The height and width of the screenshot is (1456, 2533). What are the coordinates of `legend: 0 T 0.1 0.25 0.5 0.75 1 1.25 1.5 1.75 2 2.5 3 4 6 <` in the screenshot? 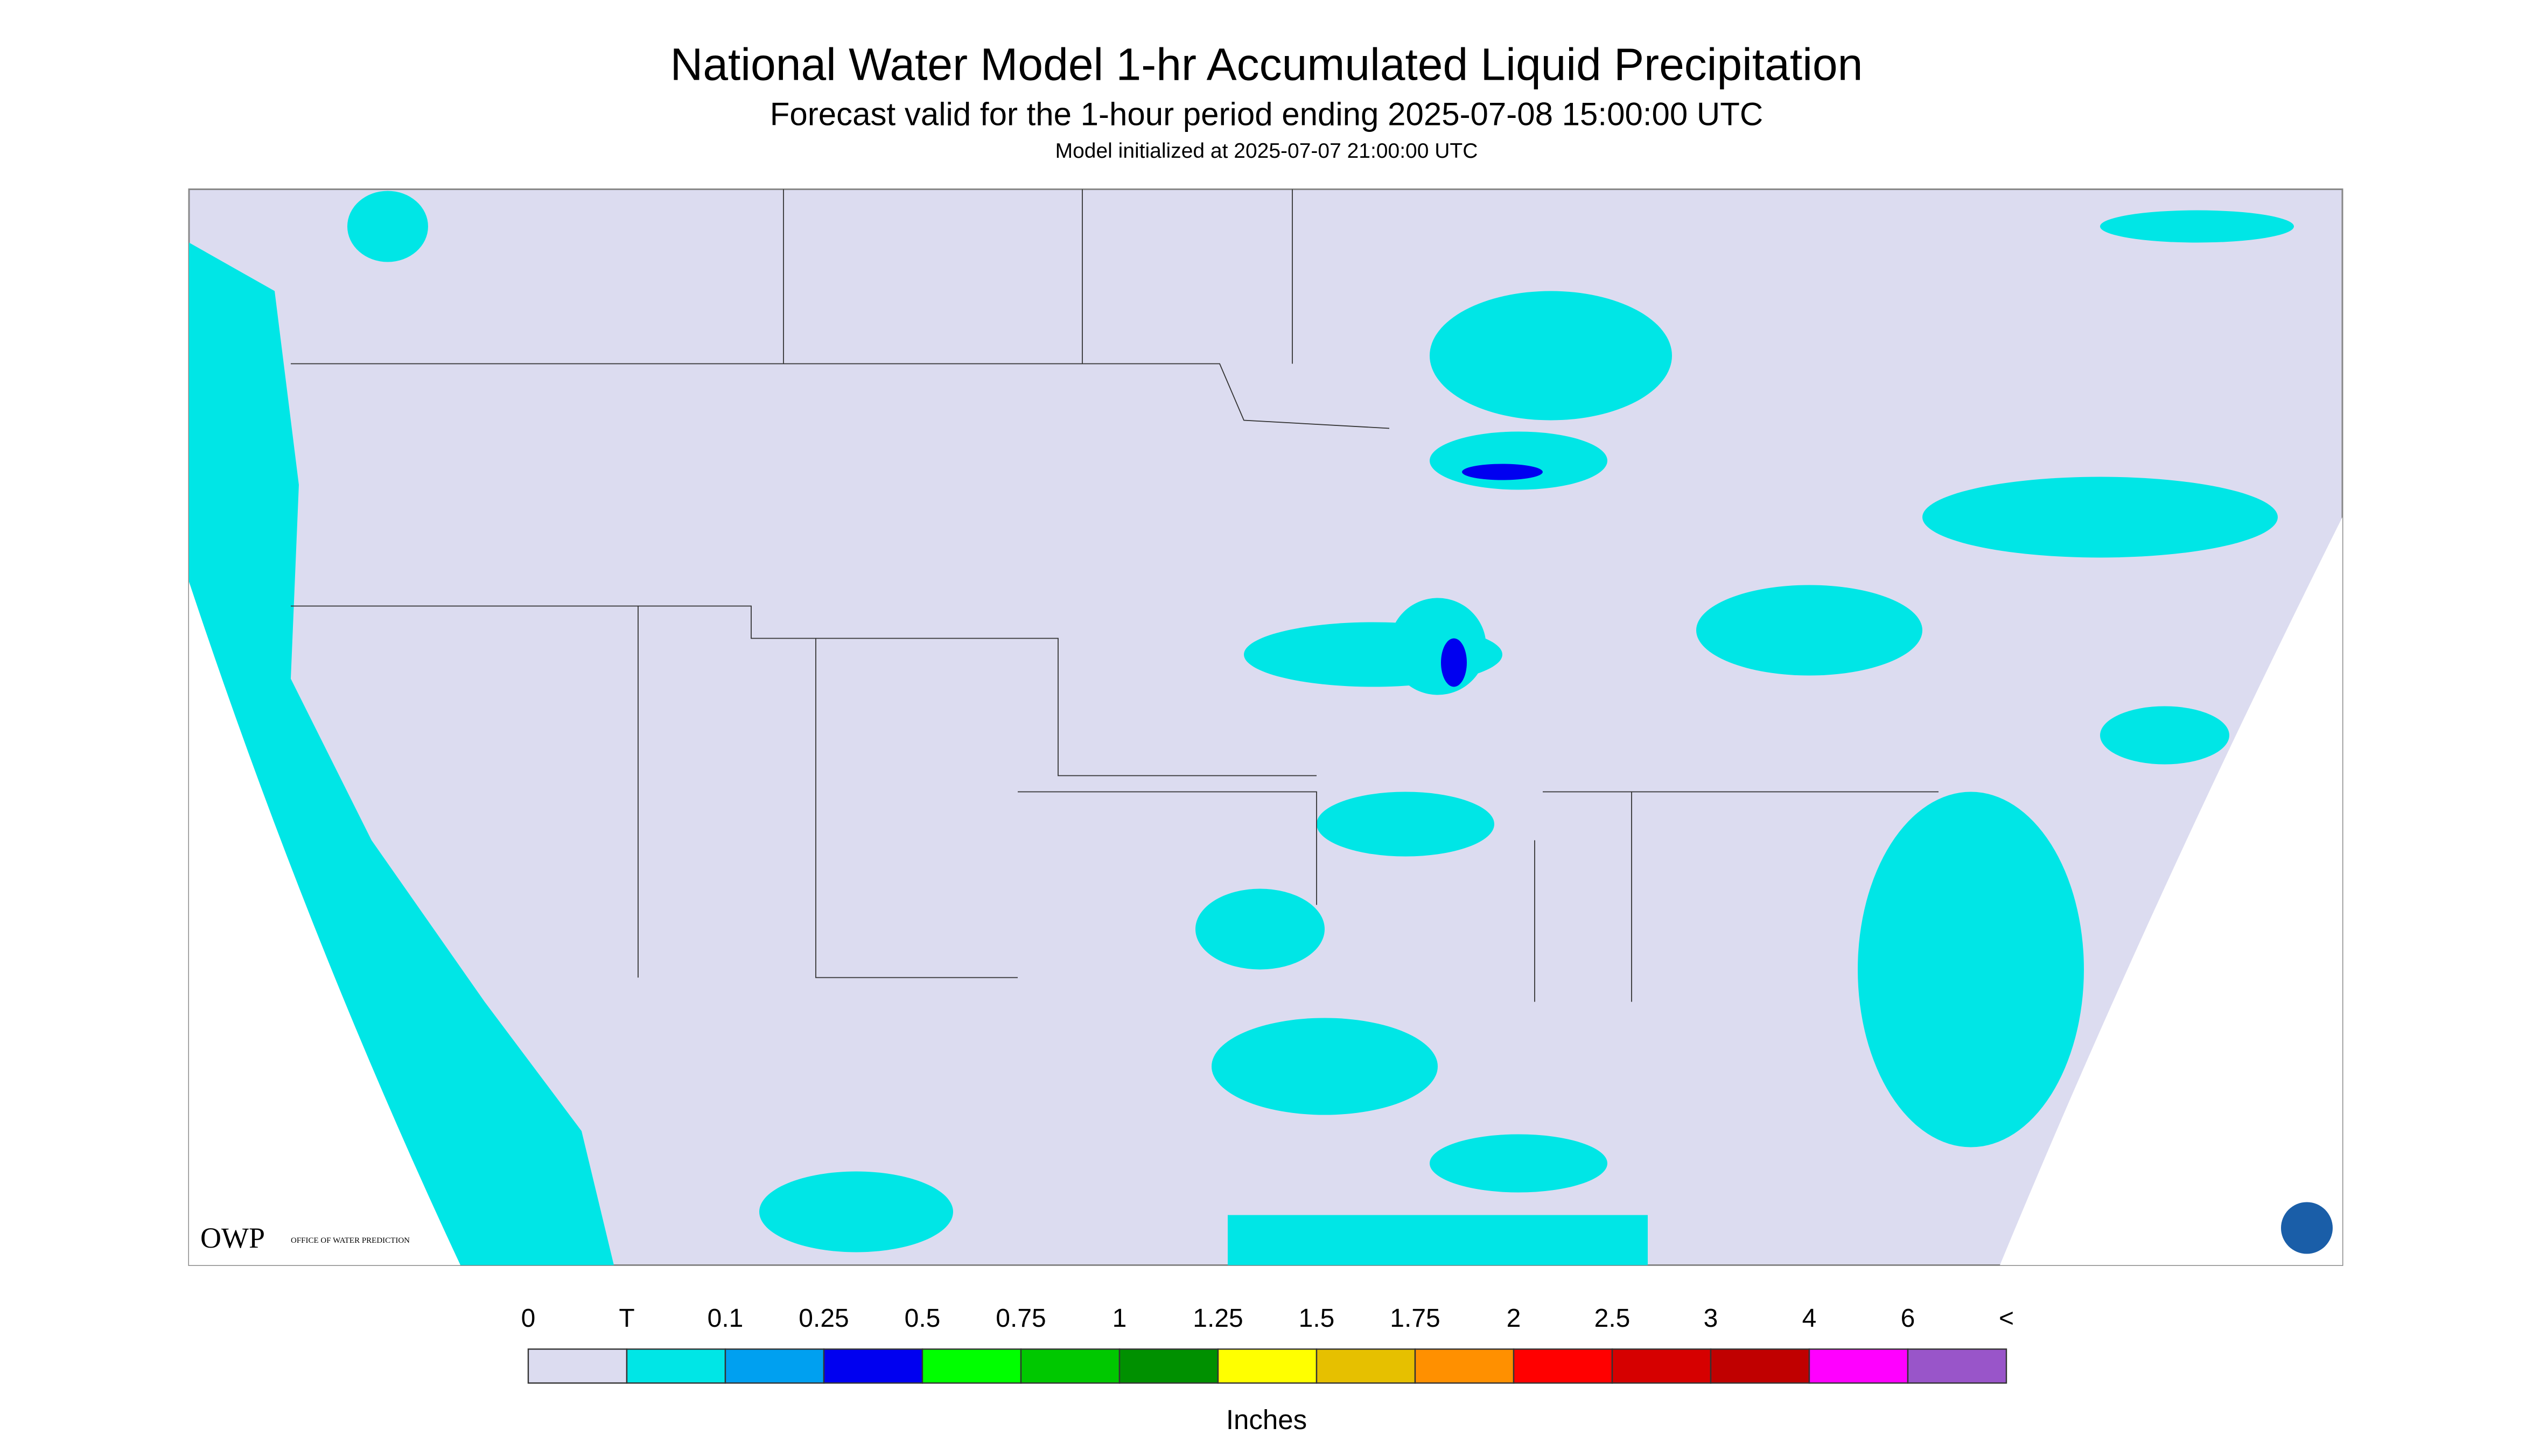 It's located at (1267, 1344).